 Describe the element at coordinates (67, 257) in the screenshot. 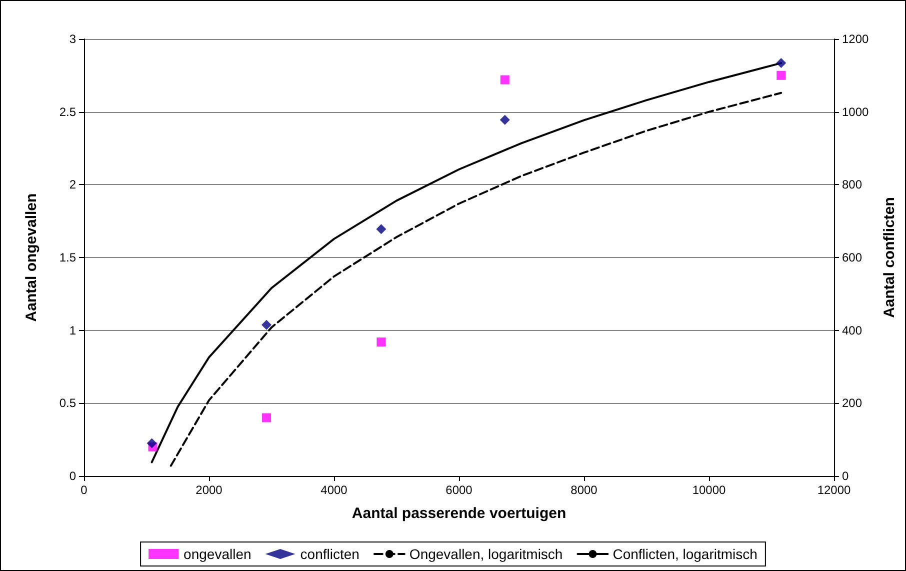

I see `y-tick-label: 1.5` at that location.